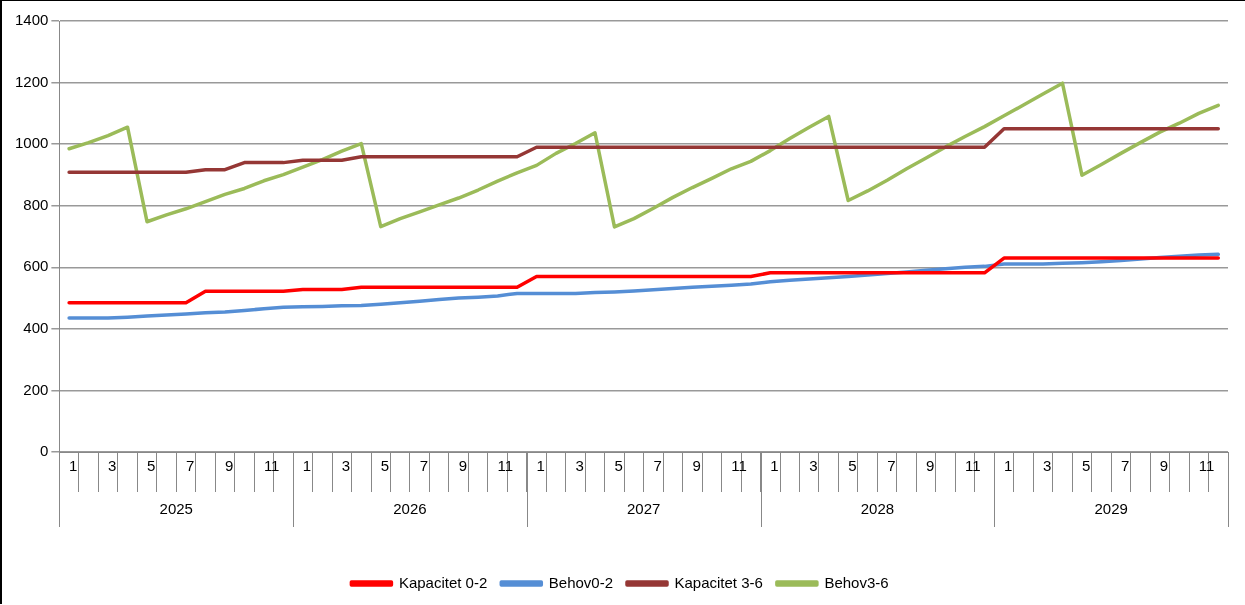 The height and width of the screenshot is (605, 1245). I want to click on y-tick-label: 1200, so click(31, 81).